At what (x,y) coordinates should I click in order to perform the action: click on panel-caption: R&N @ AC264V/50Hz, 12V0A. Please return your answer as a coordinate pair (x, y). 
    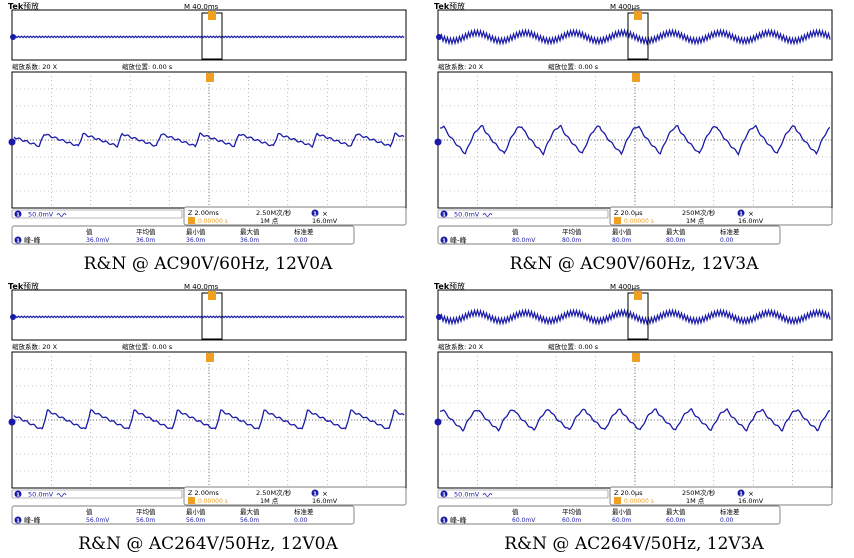
    Looking at the image, I should click on (208, 544).